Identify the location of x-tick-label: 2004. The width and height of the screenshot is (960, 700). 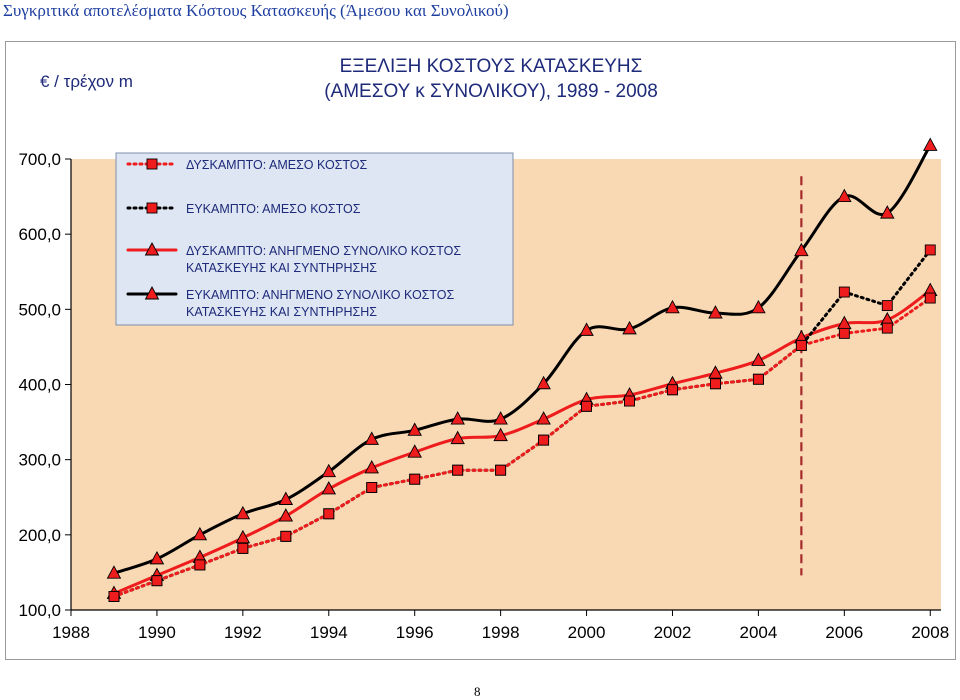
(758, 632).